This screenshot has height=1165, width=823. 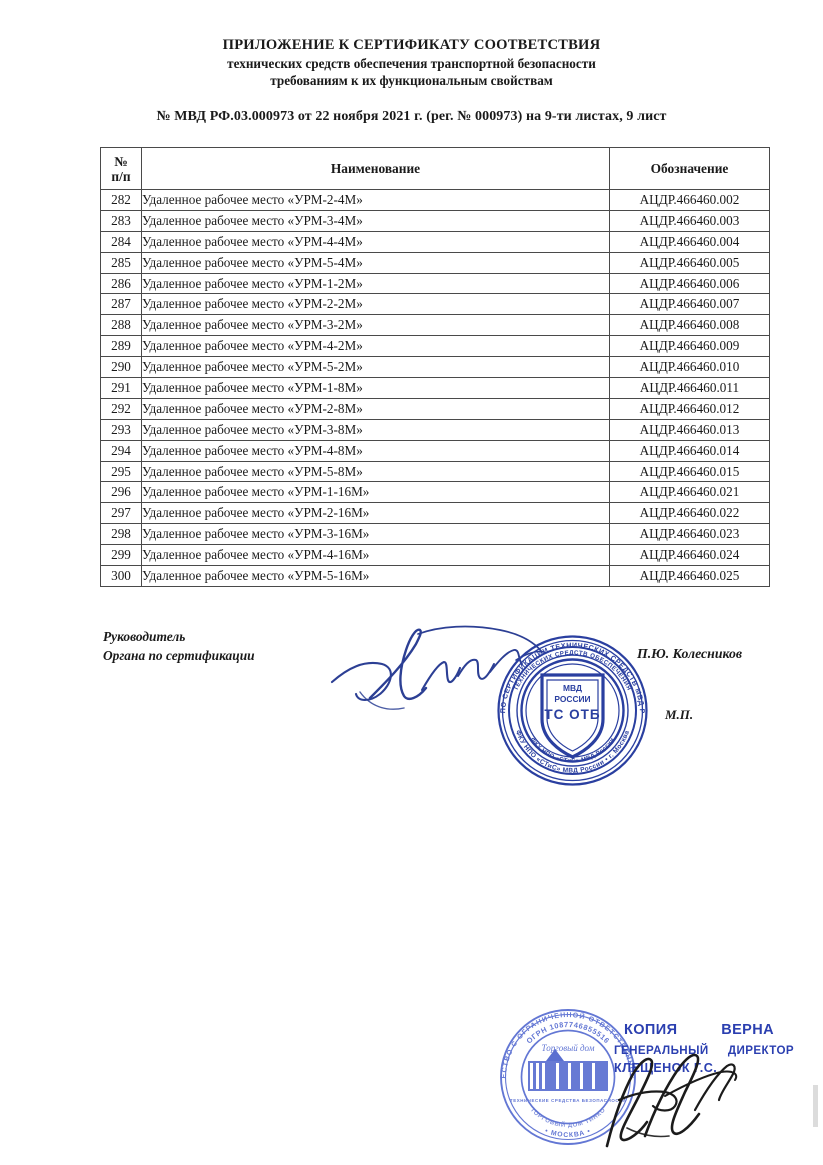 What do you see at coordinates (375, 471) in the screenshot?
I see `cell-name: Удаленное рабочее место «УРМ-5-8М»` at bounding box center [375, 471].